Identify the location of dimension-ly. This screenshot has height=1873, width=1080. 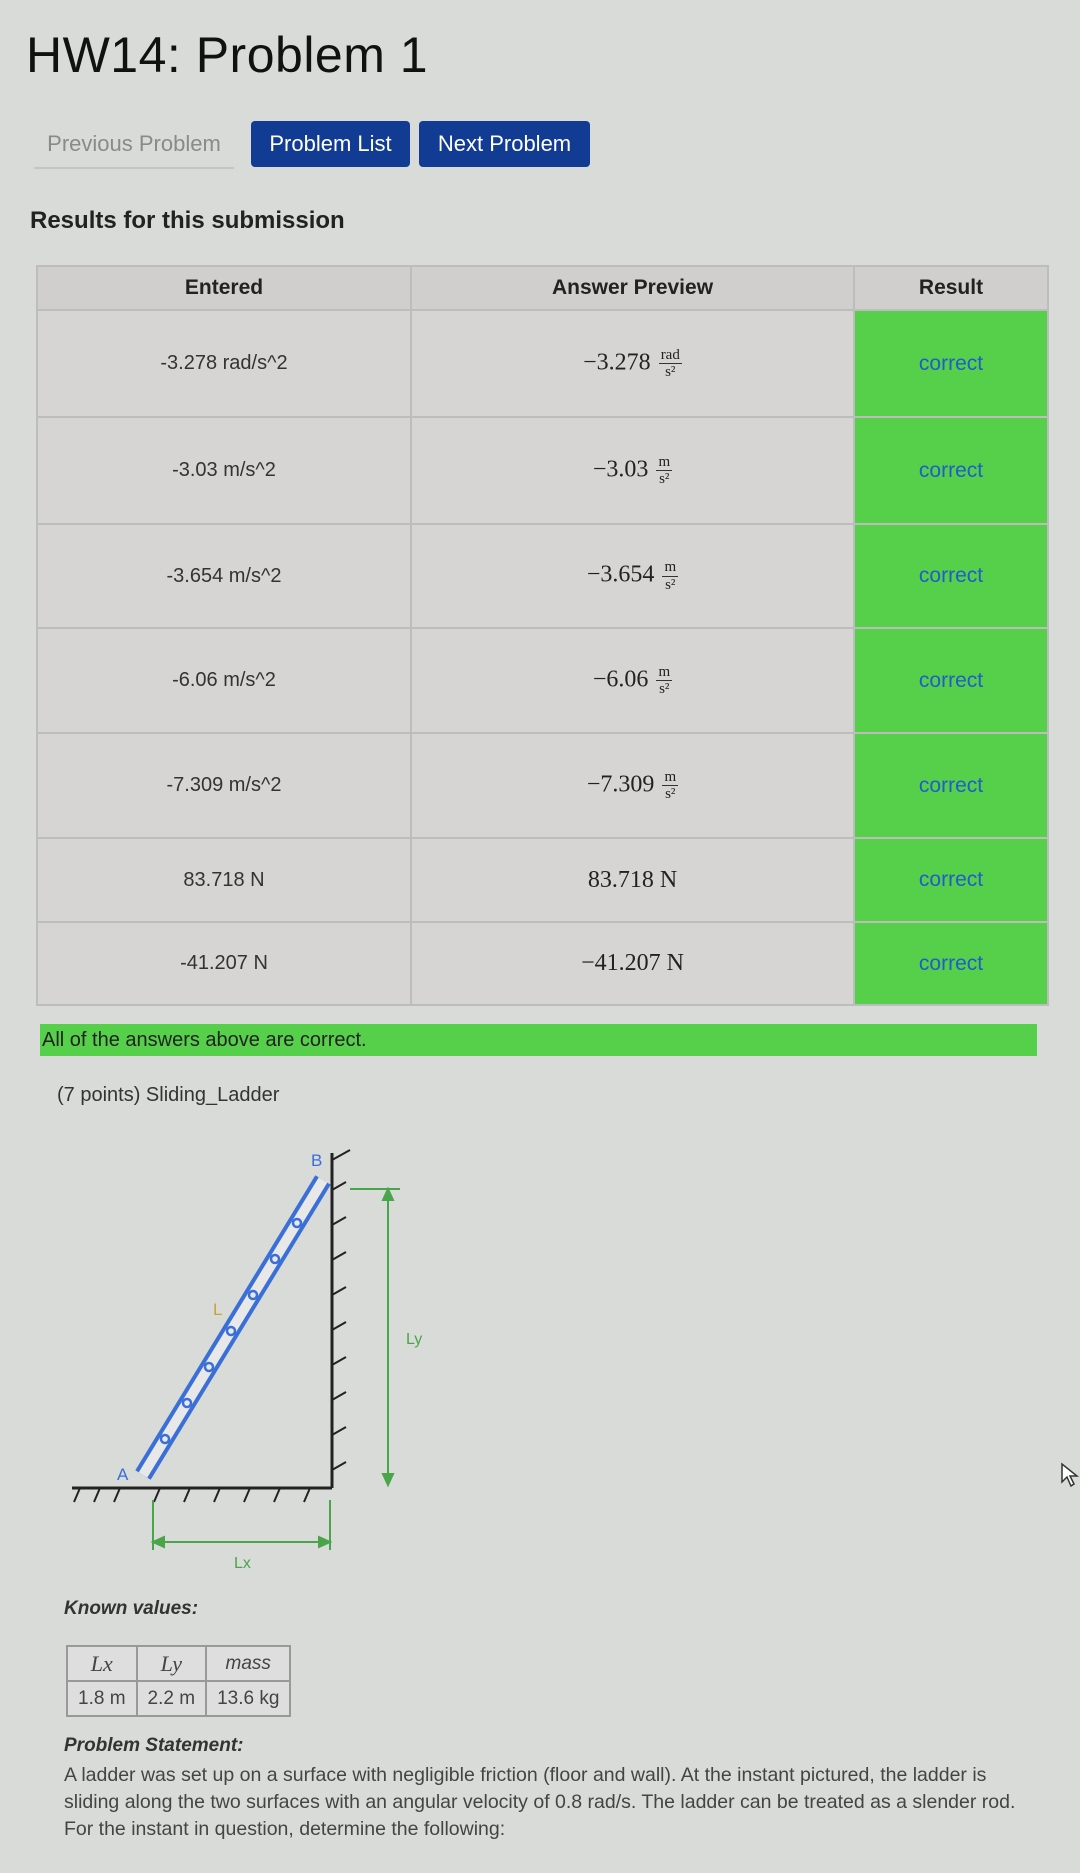
(375, 1337).